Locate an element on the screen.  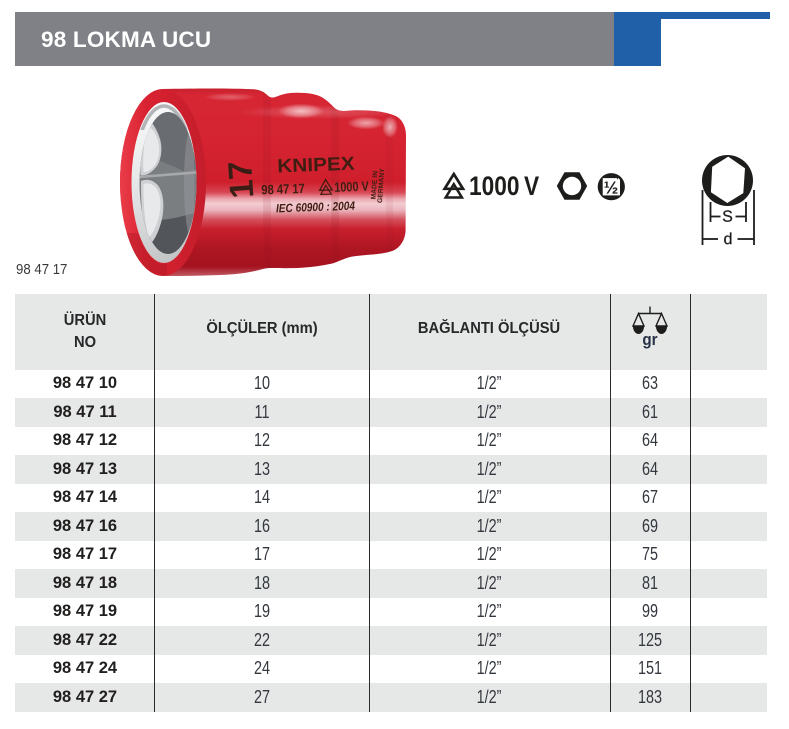
svg-text: 17 is located at coordinates (242, 180).